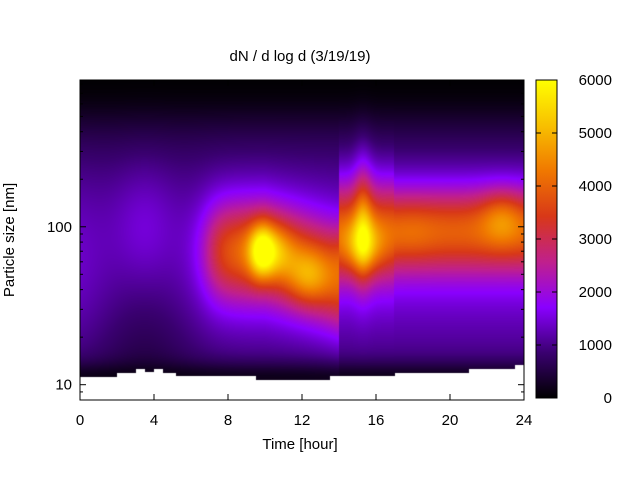 This screenshot has width=640, height=480. Describe the element at coordinates (63, 385) in the screenshot. I see `y-tick-label: 10` at that location.